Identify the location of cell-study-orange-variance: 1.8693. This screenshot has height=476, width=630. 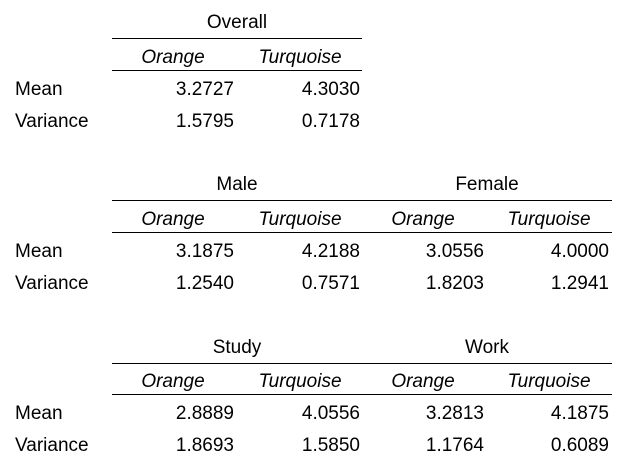
(204, 445).